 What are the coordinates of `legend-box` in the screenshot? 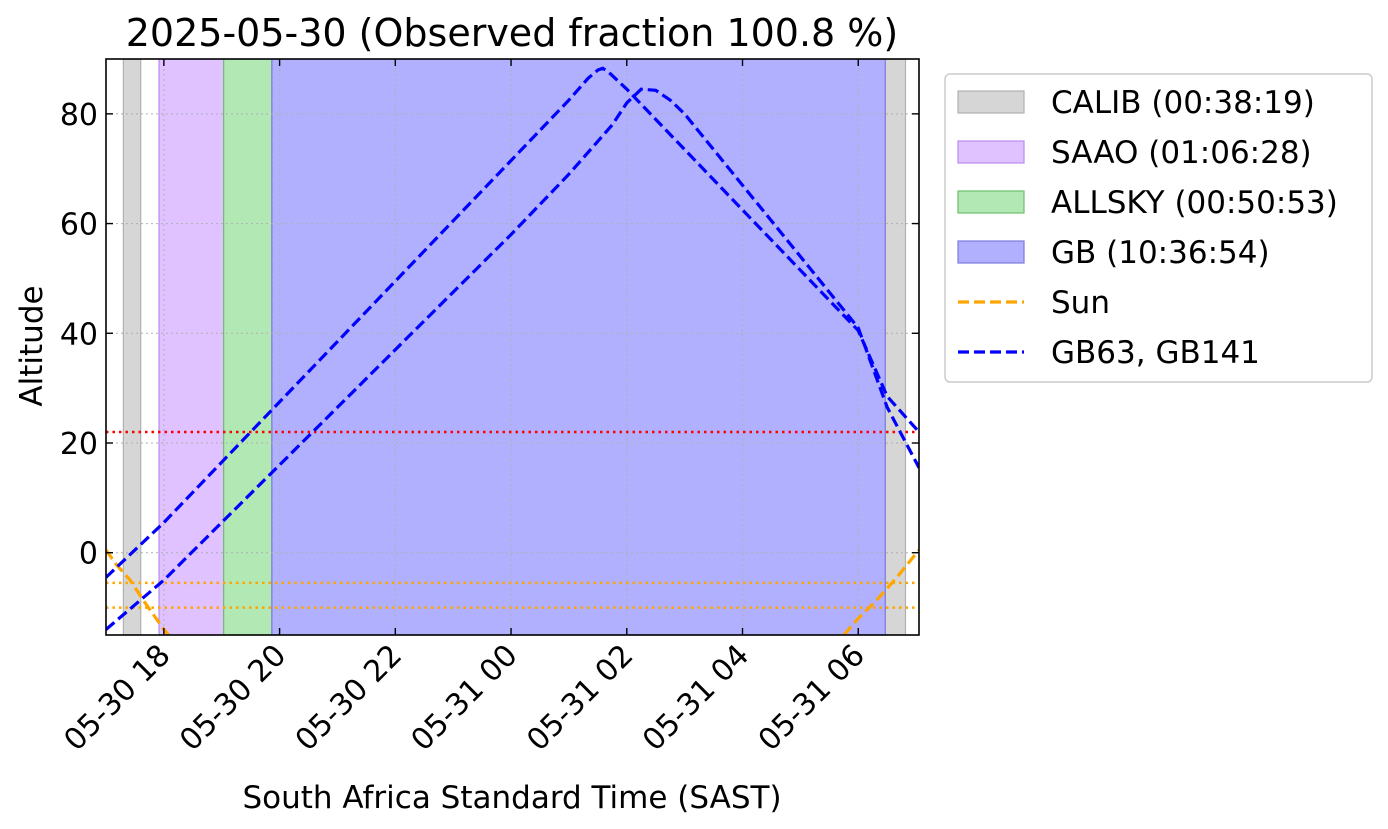 It's located at (1158, 228).